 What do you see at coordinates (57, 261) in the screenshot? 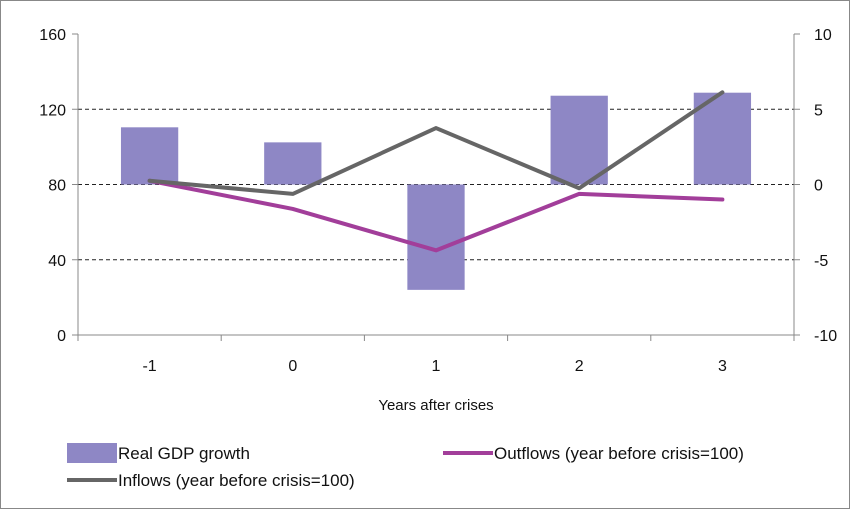
I see `y-left-tick-label: 40` at bounding box center [57, 261].